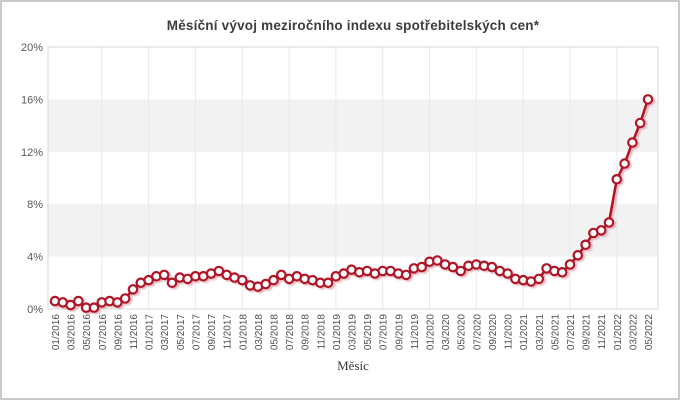  I want to click on x-axis-tick-label: 01/2022, so click(618, 332).